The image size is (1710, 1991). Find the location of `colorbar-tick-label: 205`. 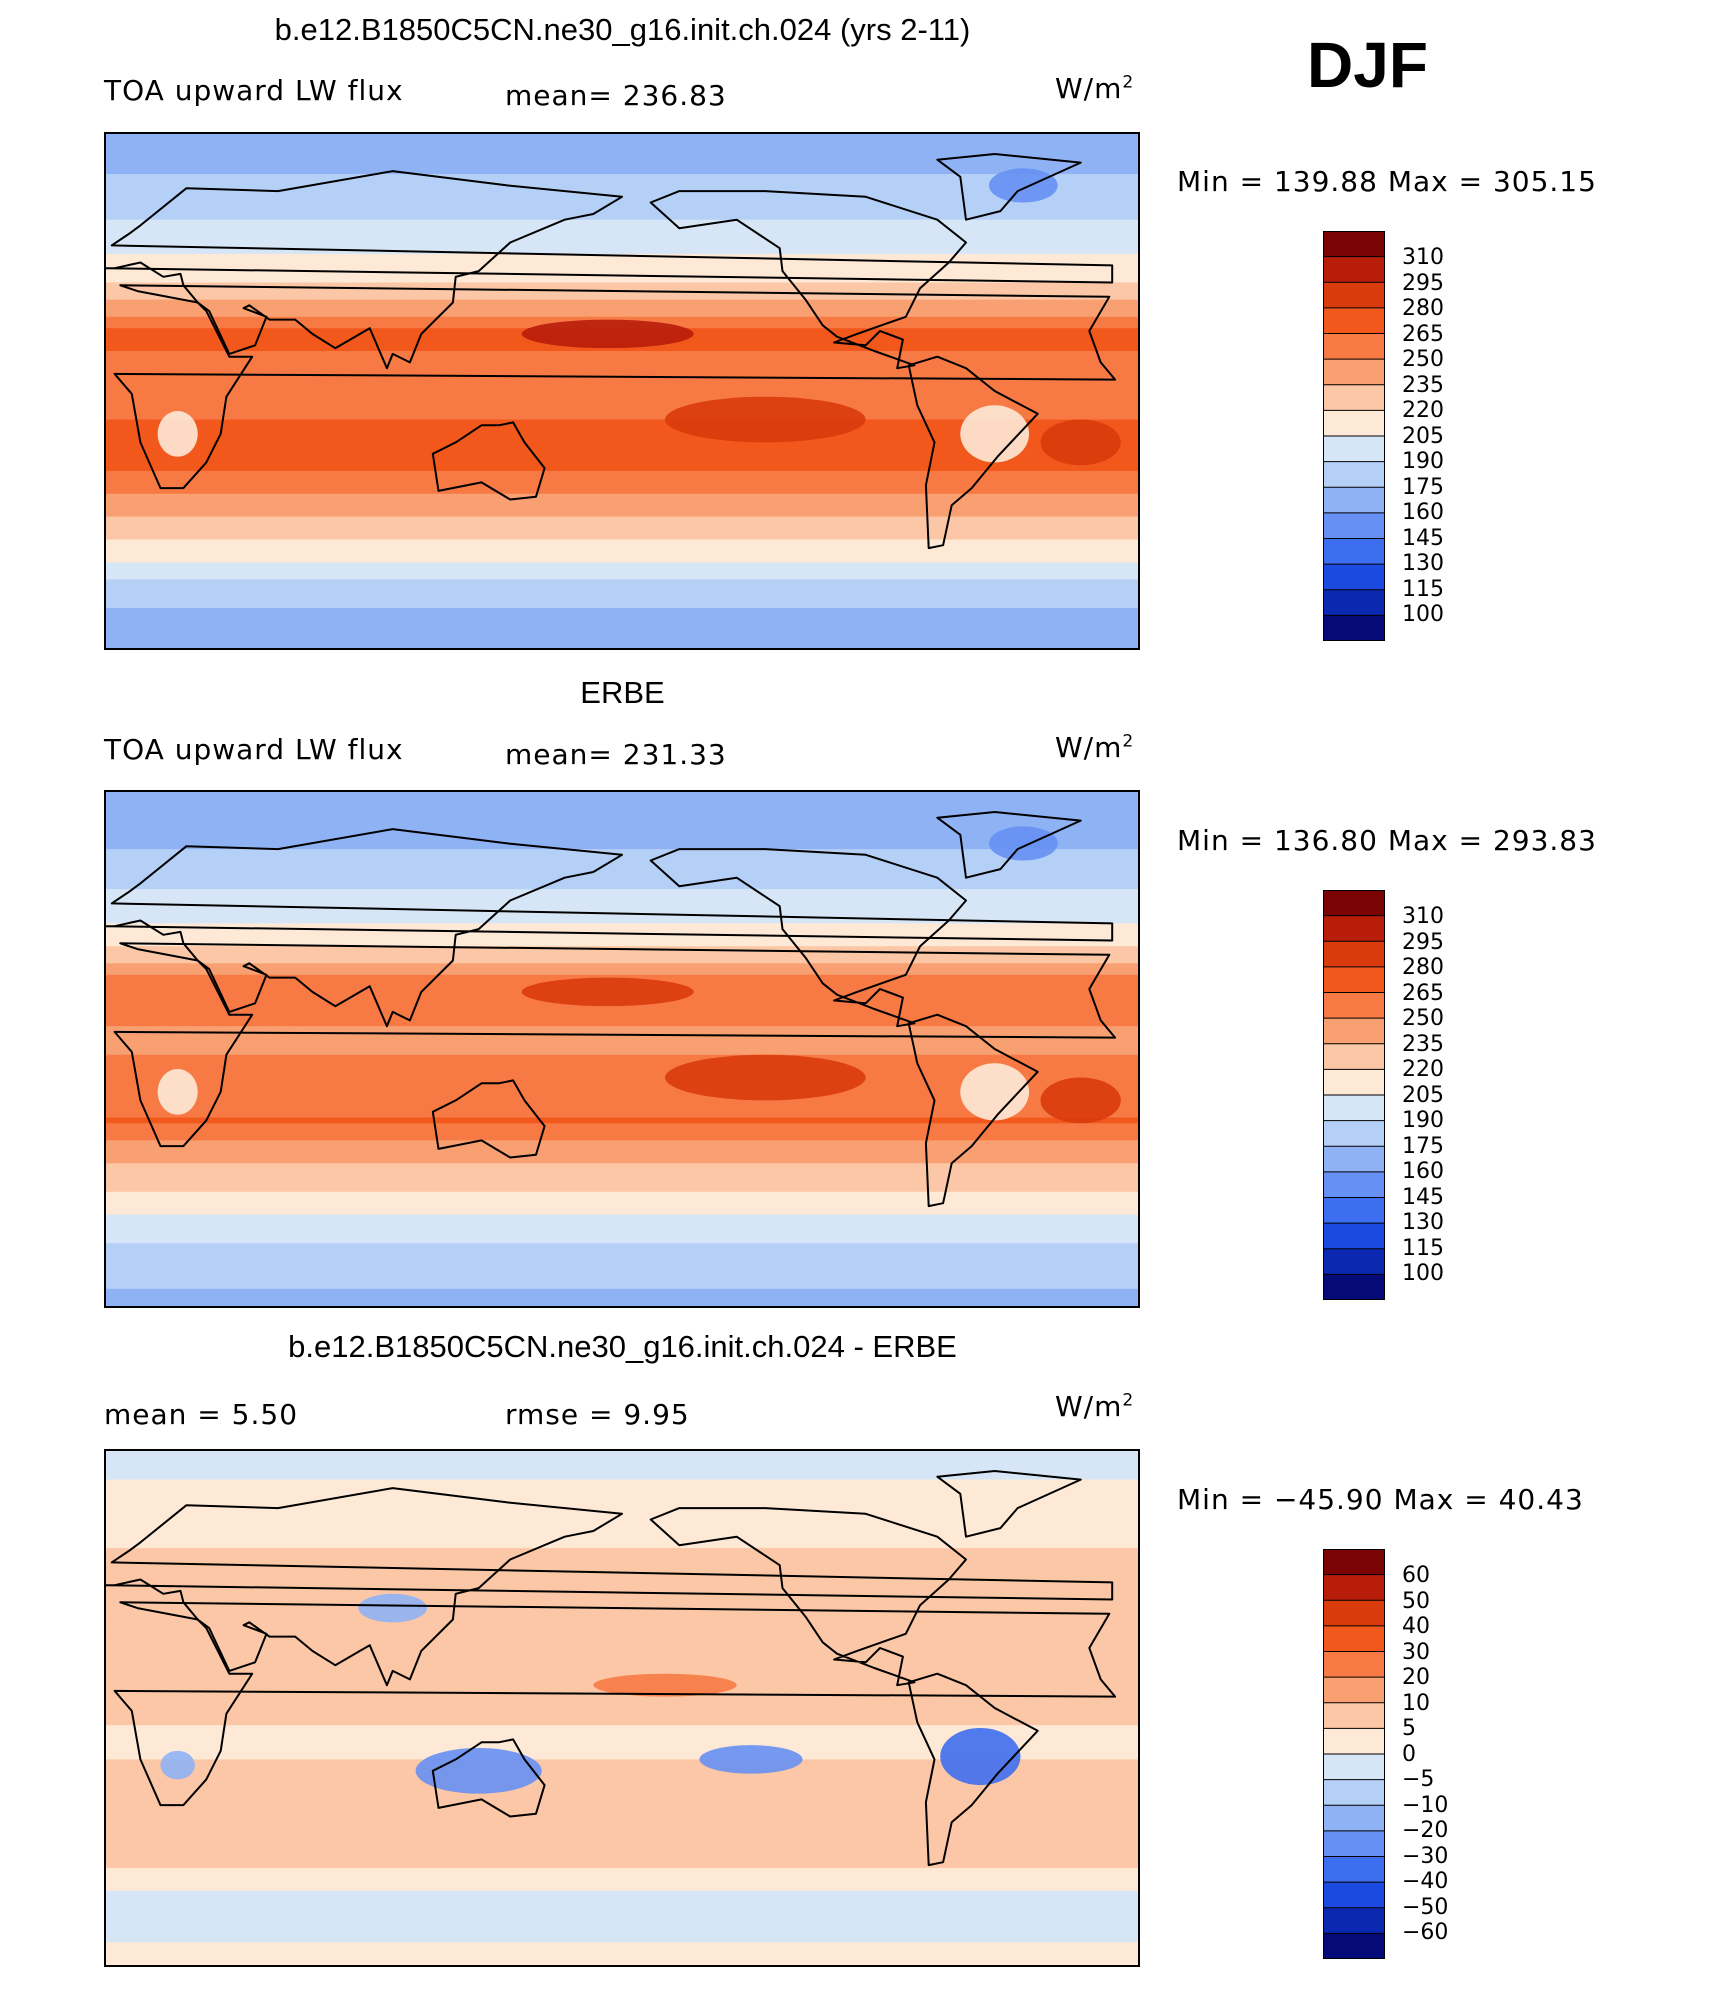

colorbar-tick-label: 205 is located at coordinates (1423, 1095).